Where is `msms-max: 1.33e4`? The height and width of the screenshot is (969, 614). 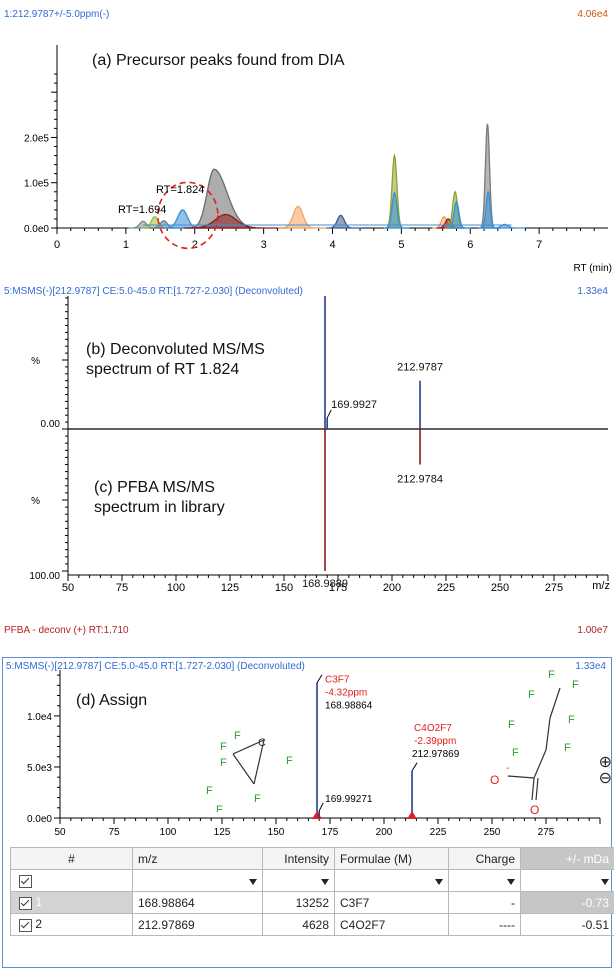 msms-max: 1.33e4 is located at coordinates (592, 291).